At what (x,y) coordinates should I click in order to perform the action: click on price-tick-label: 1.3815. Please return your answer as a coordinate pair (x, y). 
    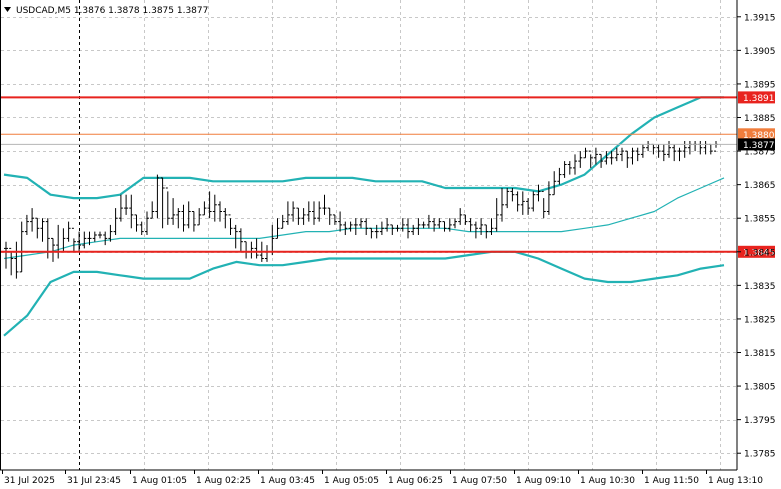
    Looking at the image, I should click on (760, 354).